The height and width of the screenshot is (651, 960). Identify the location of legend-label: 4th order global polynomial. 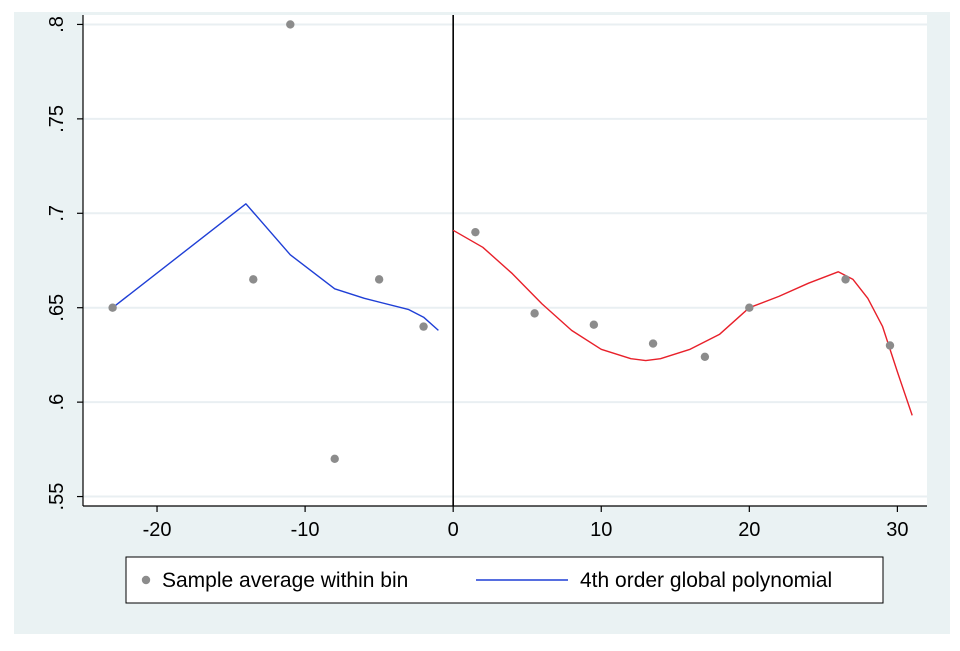
(706, 580).